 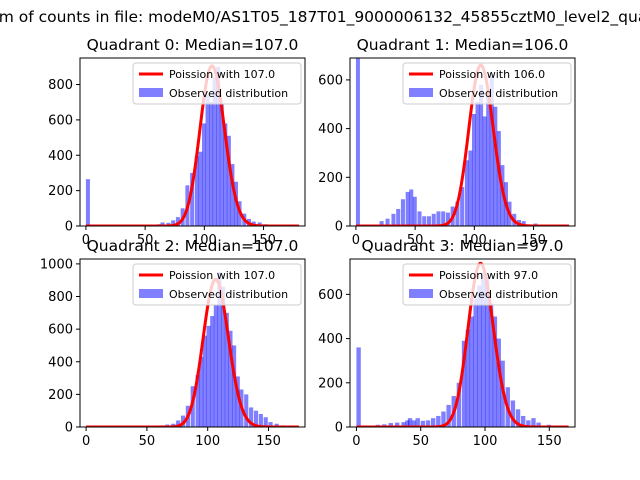 I want to click on subplot-title: Quadrant 3: Median=97.0, so click(x=463, y=246).